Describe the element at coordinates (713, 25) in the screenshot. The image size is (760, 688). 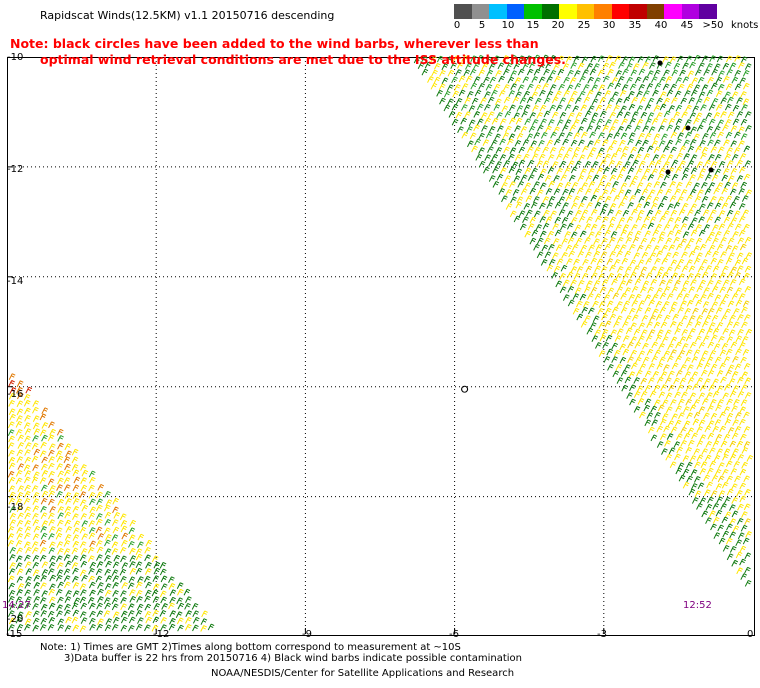
I see `colorbar-tick-label: >50` at that location.